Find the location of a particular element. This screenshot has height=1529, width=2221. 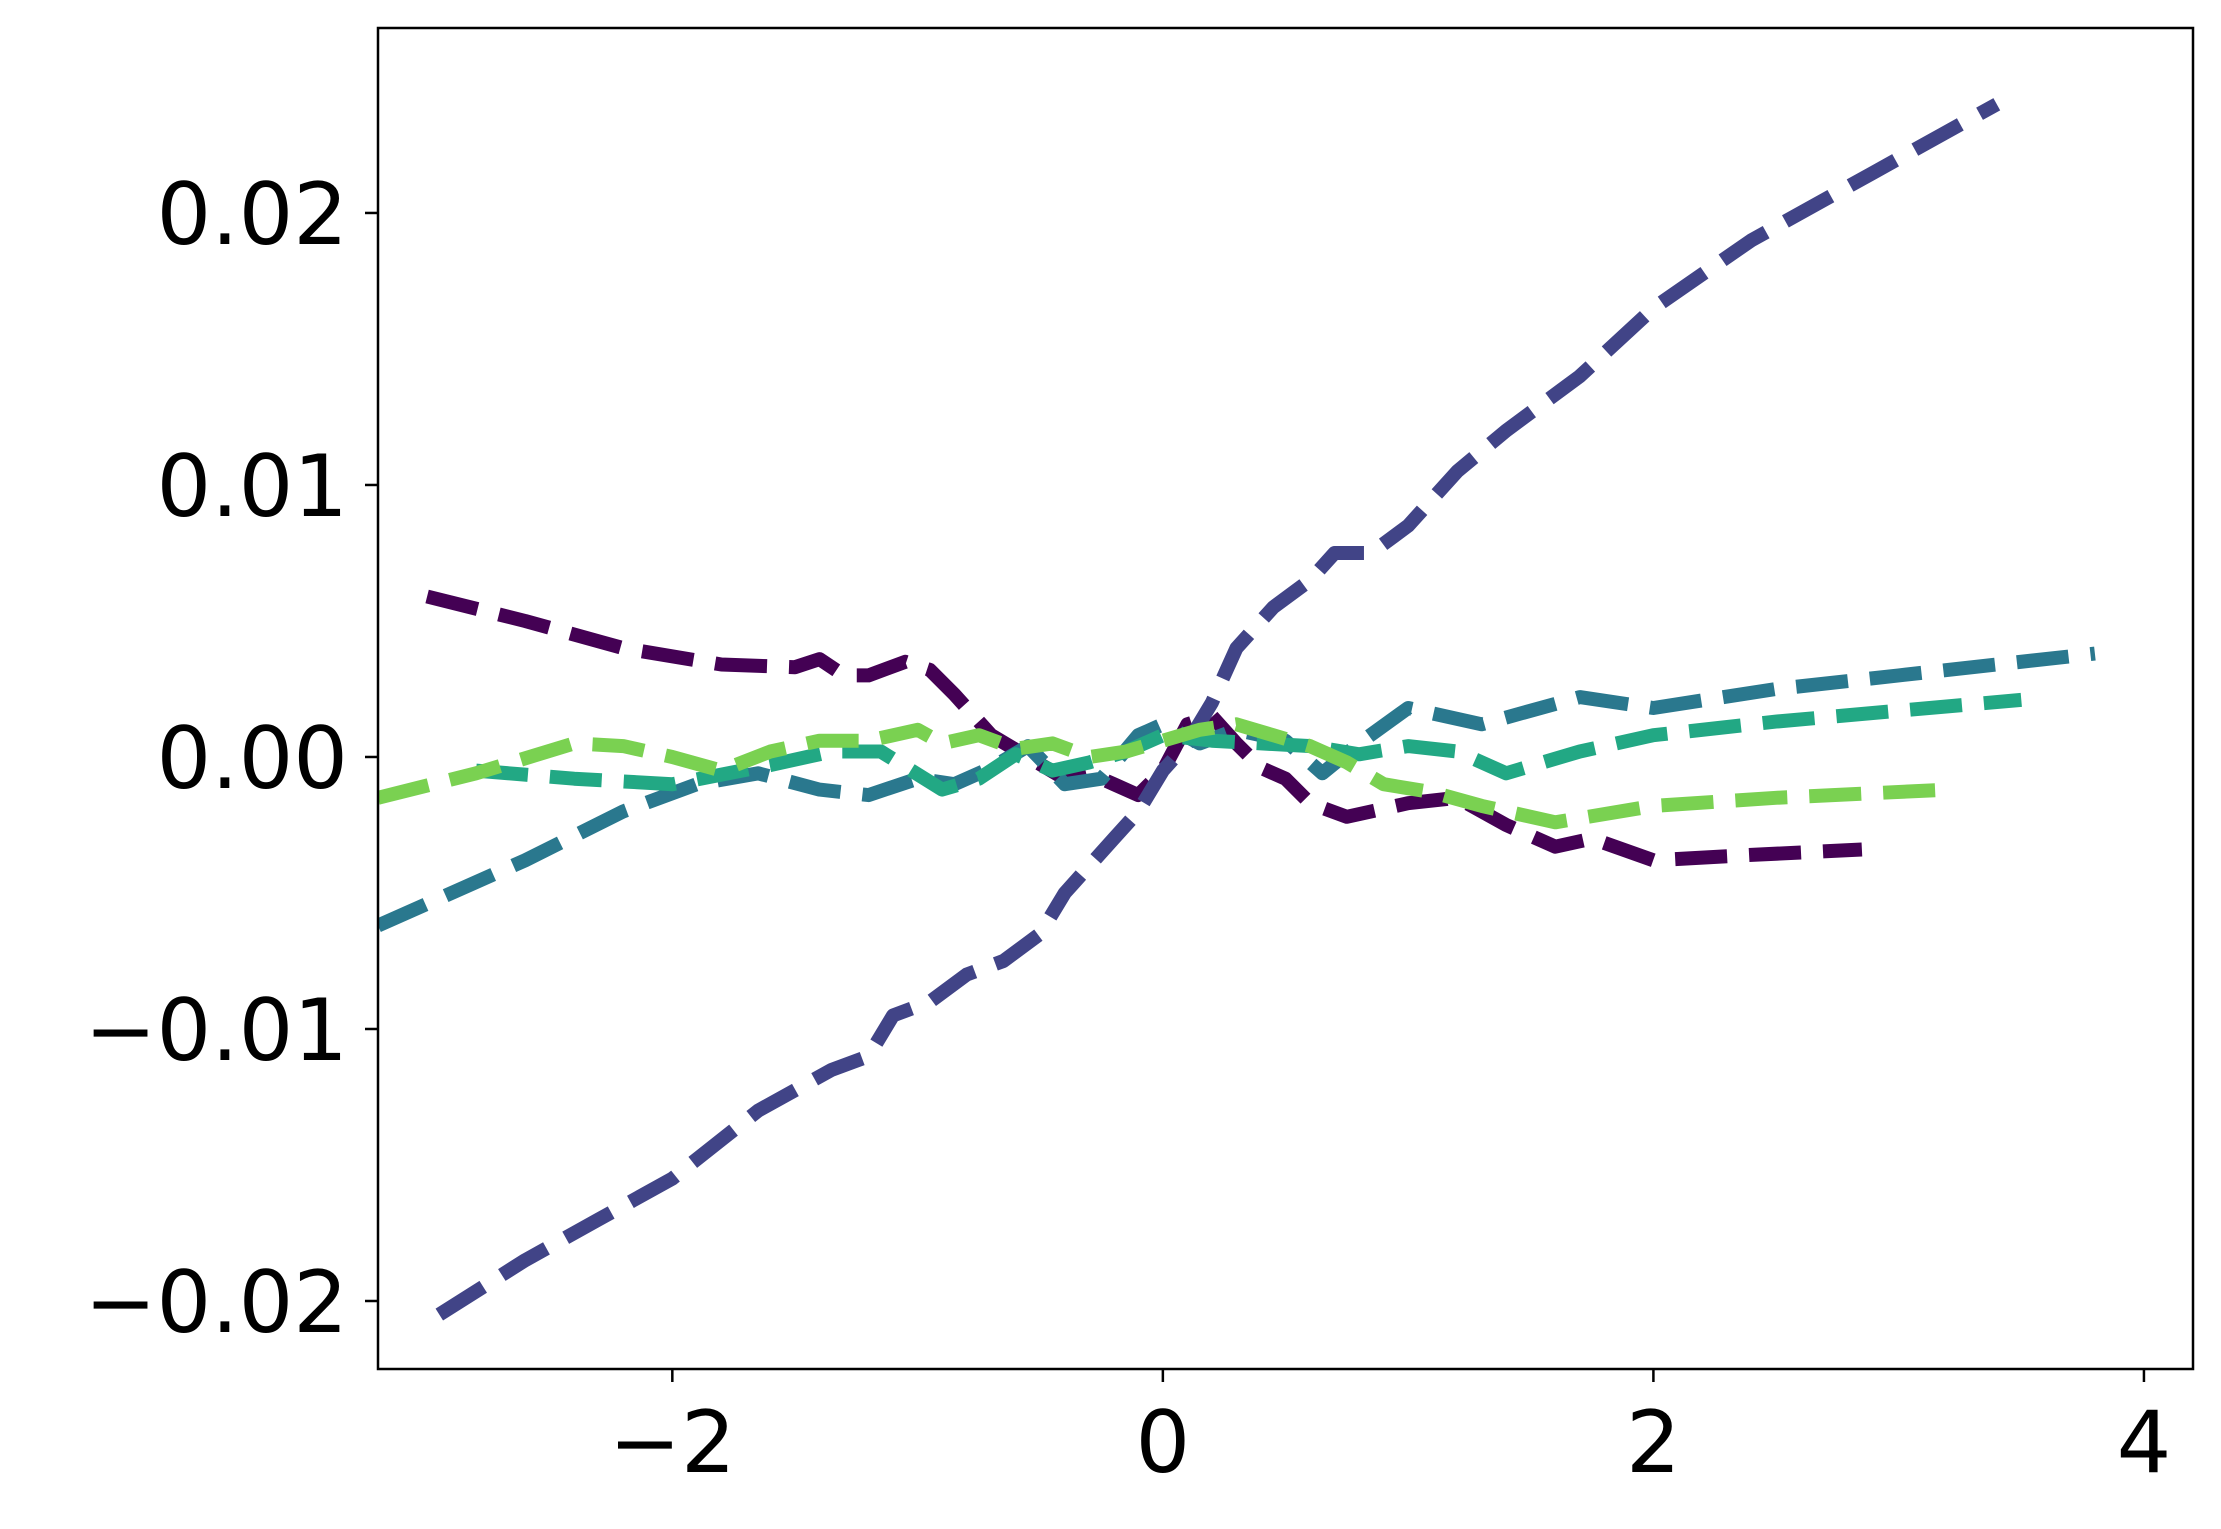

y-axis: −0.02 −0.01 0.00 0.01 0.02 is located at coordinates (231, 759).